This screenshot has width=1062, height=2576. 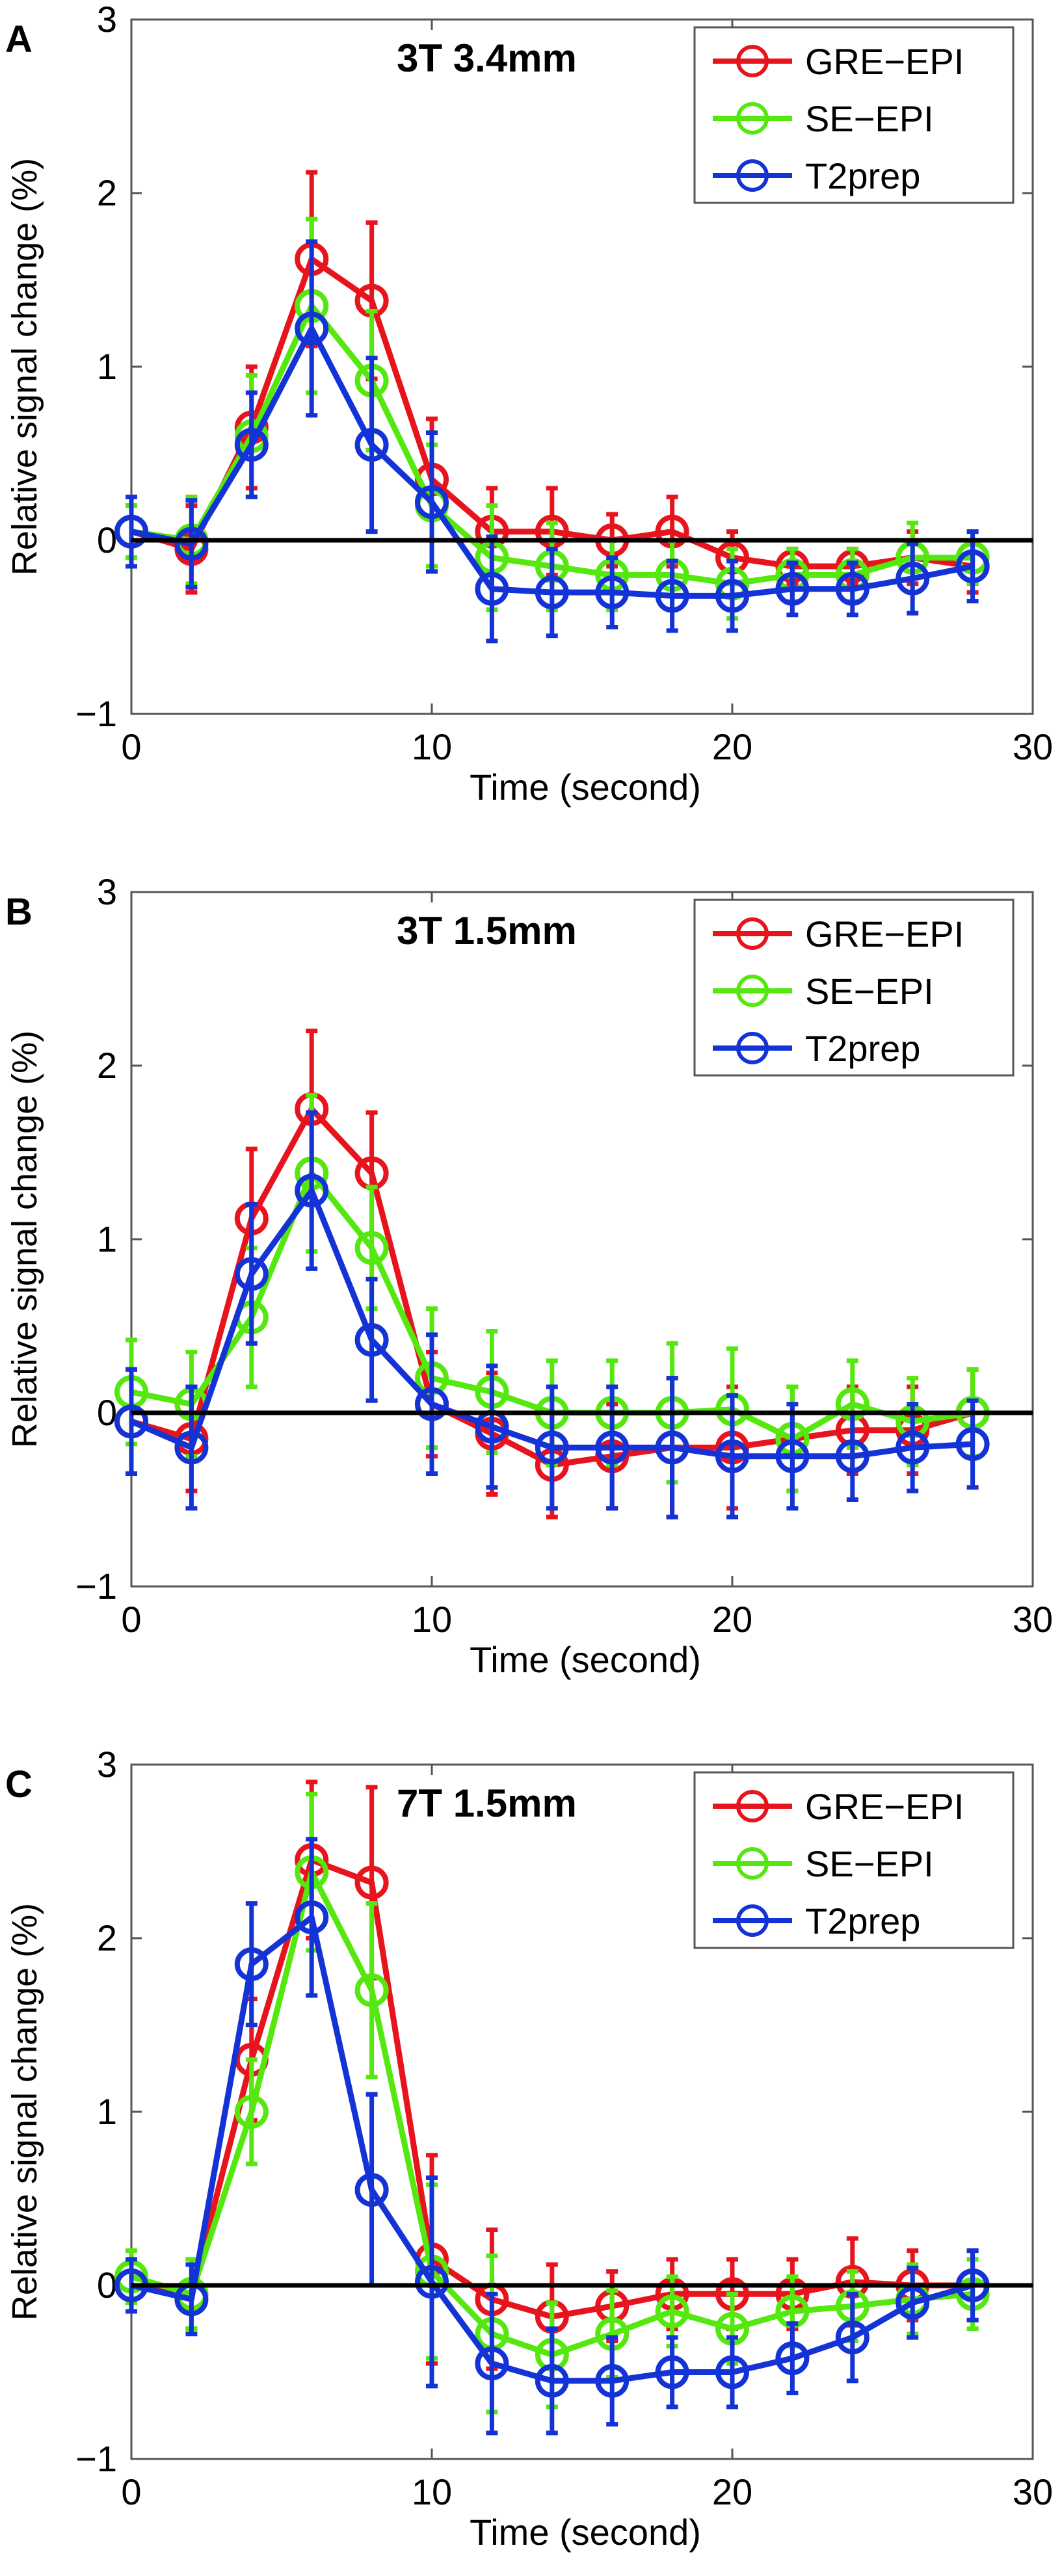 What do you see at coordinates (19, 1784) in the screenshot?
I see `panel-label: C` at bounding box center [19, 1784].